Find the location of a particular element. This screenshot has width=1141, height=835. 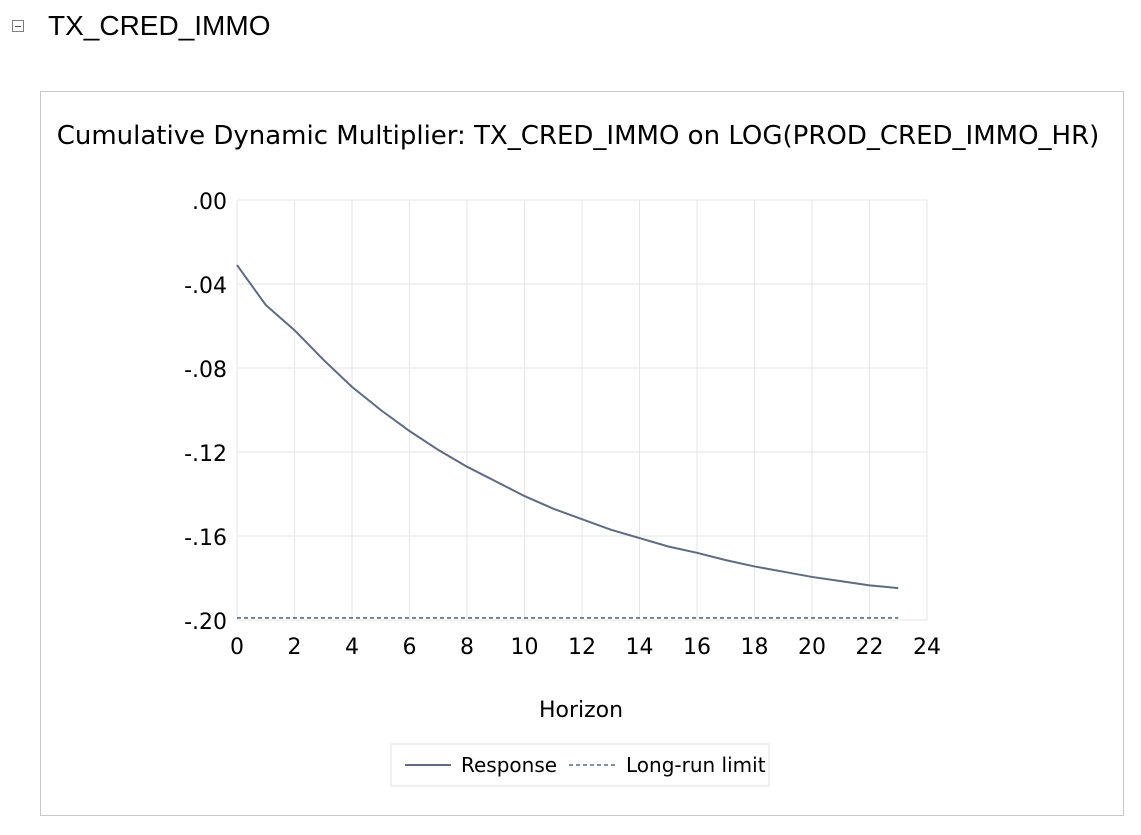

x-tick-label: 20 is located at coordinates (812, 647).